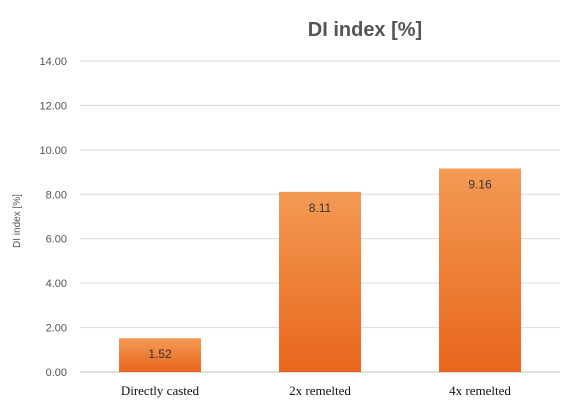 This screenshot has height=403, width=581. I want to click on y-tick-label: 8.00, so click(56, 195).